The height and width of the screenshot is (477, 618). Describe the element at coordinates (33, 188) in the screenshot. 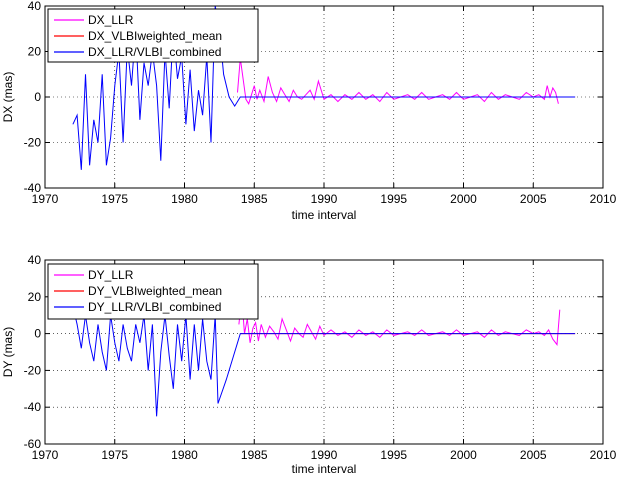

I see `dx-ytick-label: -40` at that location.